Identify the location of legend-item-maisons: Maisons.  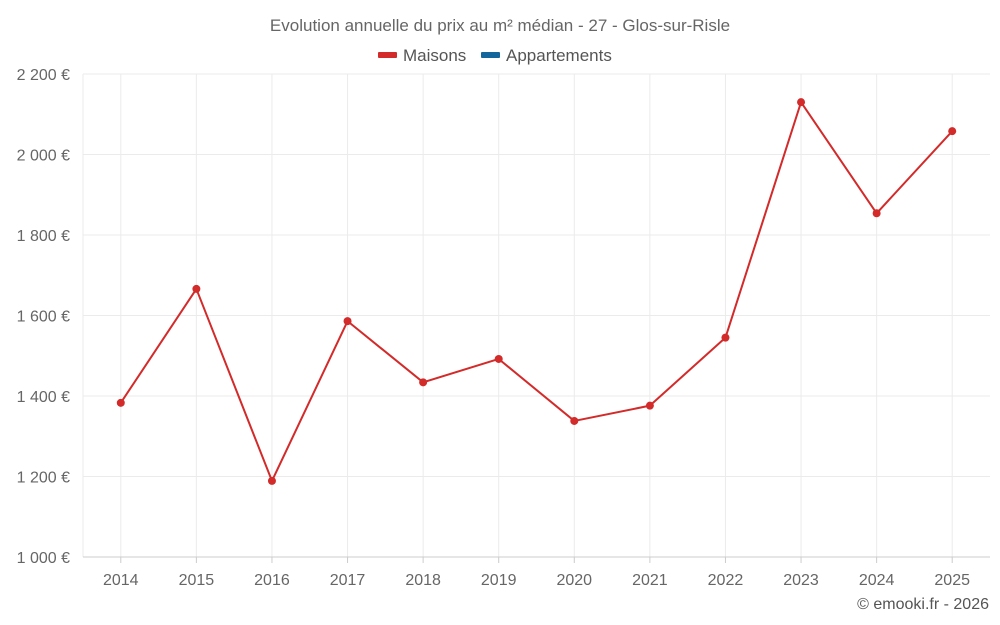
(422, 55).